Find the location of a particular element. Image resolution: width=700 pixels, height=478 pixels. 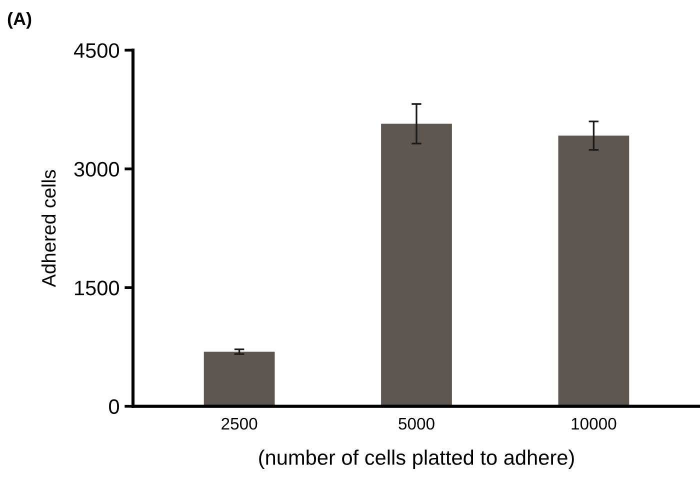

x-tick-label: 10000 is located at coordinates (594, 424).